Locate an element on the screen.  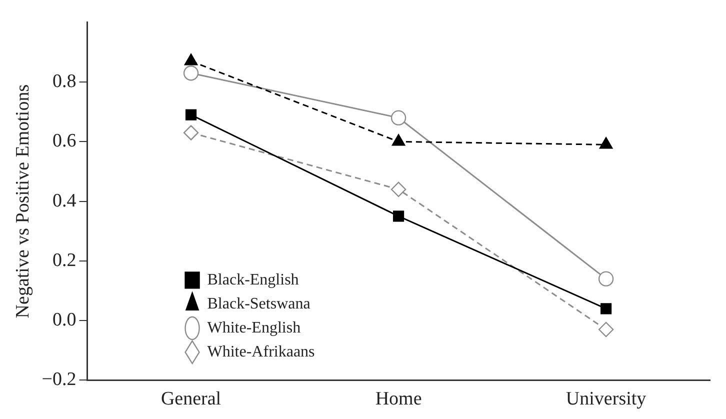
y-tick-label: 0.0 is located at coordinates (64, 320).